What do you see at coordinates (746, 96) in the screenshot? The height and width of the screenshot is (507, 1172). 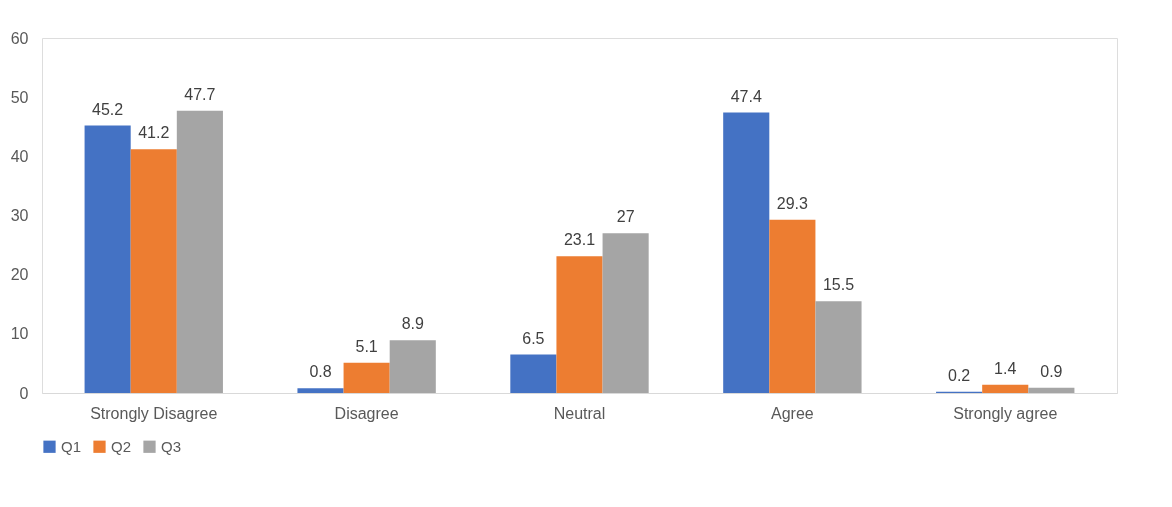 I see `data-label: 47.4` at bounding box center [746, 96].